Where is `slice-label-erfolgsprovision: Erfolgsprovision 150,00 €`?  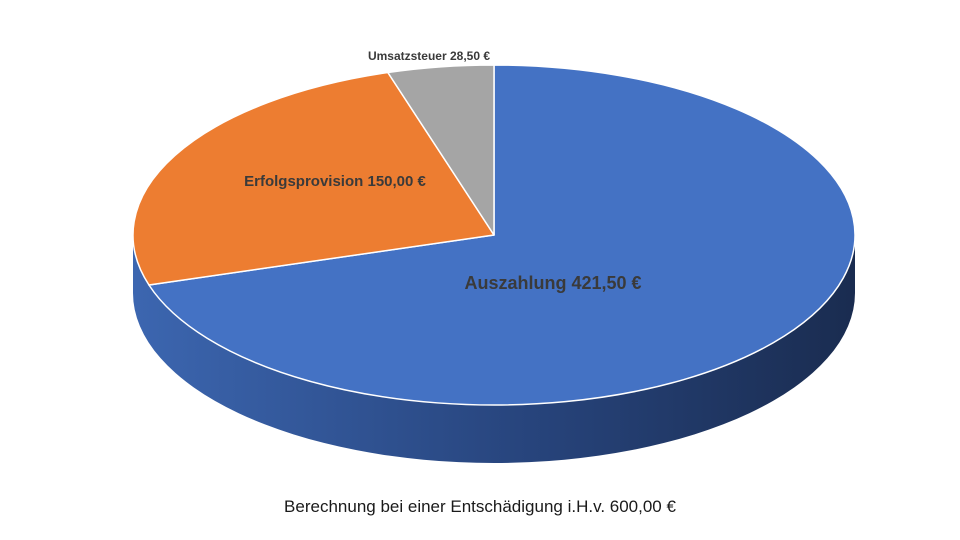 slice-label-erfolgsprovision: Erfolgsprovision 150,00 € is located at coordinates (335, 181).